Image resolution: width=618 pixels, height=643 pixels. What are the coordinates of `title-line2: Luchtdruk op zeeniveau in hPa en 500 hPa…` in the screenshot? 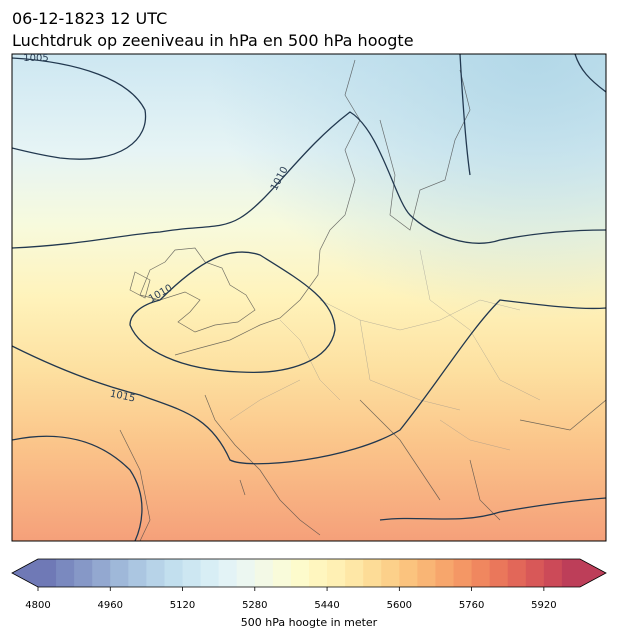 It's located at (213, 40).